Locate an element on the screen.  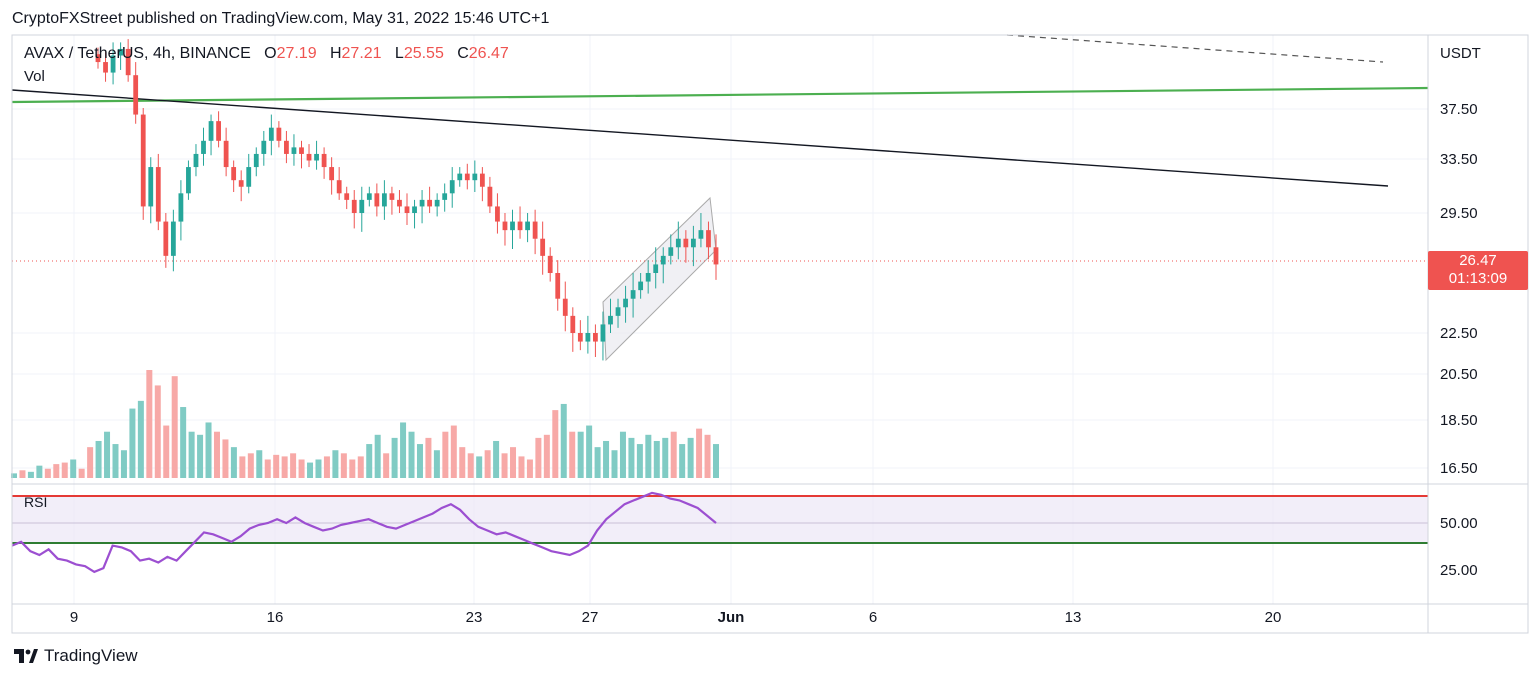
rsi-axis-ticks: 50.00 25.00 is located at coordinates (1459, 547).